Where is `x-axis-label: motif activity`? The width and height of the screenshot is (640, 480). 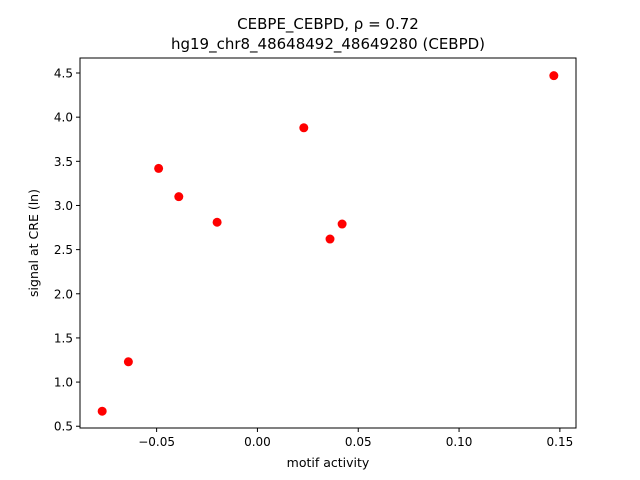
x-axis-label: motif activity is located at coordinates (328, 462).